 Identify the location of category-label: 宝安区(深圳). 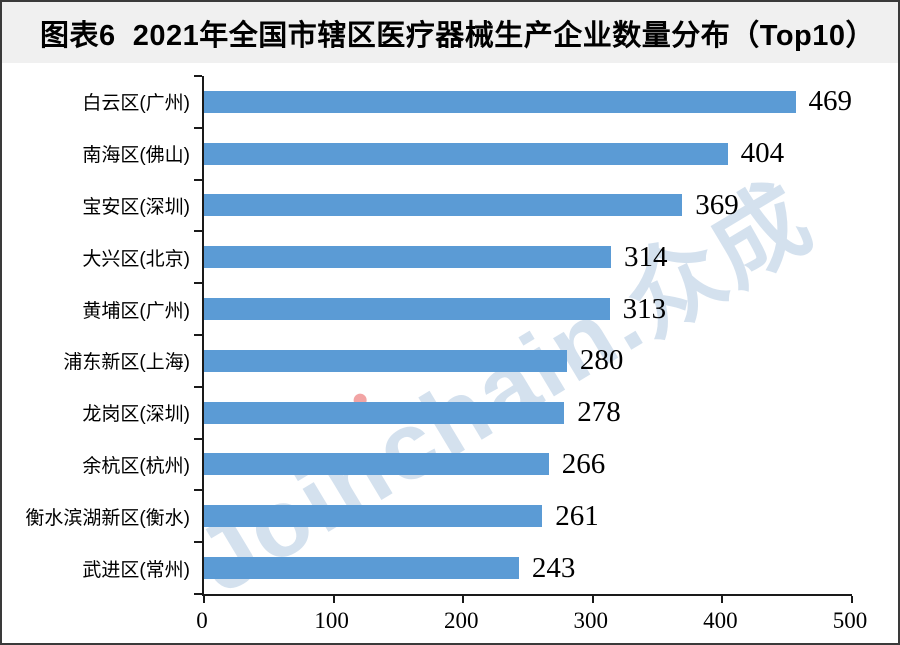
(136, 207).